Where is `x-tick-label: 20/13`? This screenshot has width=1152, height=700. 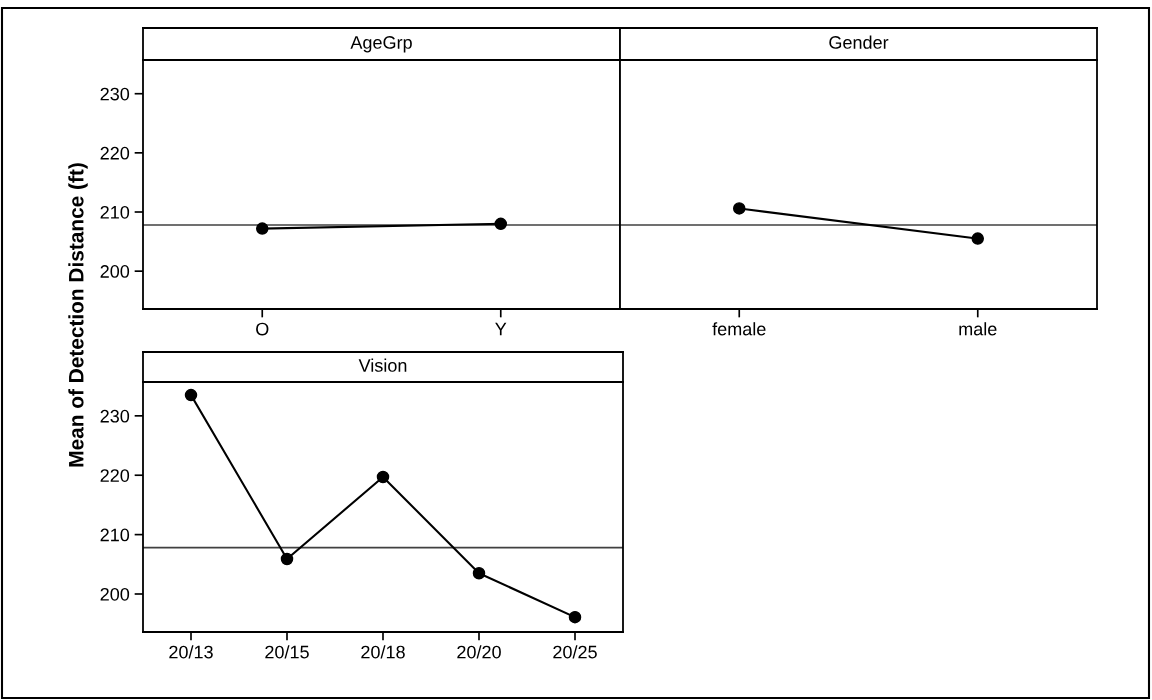
x-tick-label: 20/13 is located at coordinates (191, 652).